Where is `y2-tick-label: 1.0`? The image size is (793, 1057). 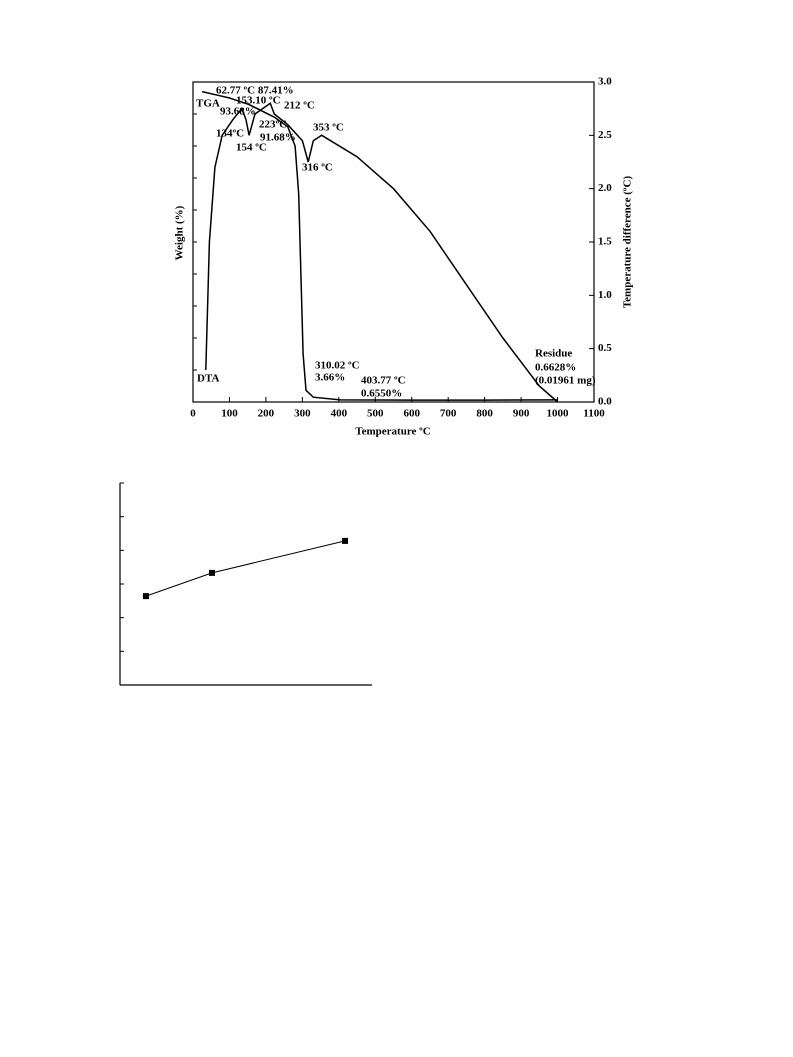
y2-tick-label: 1.0 is located at coordinates (605, 295).